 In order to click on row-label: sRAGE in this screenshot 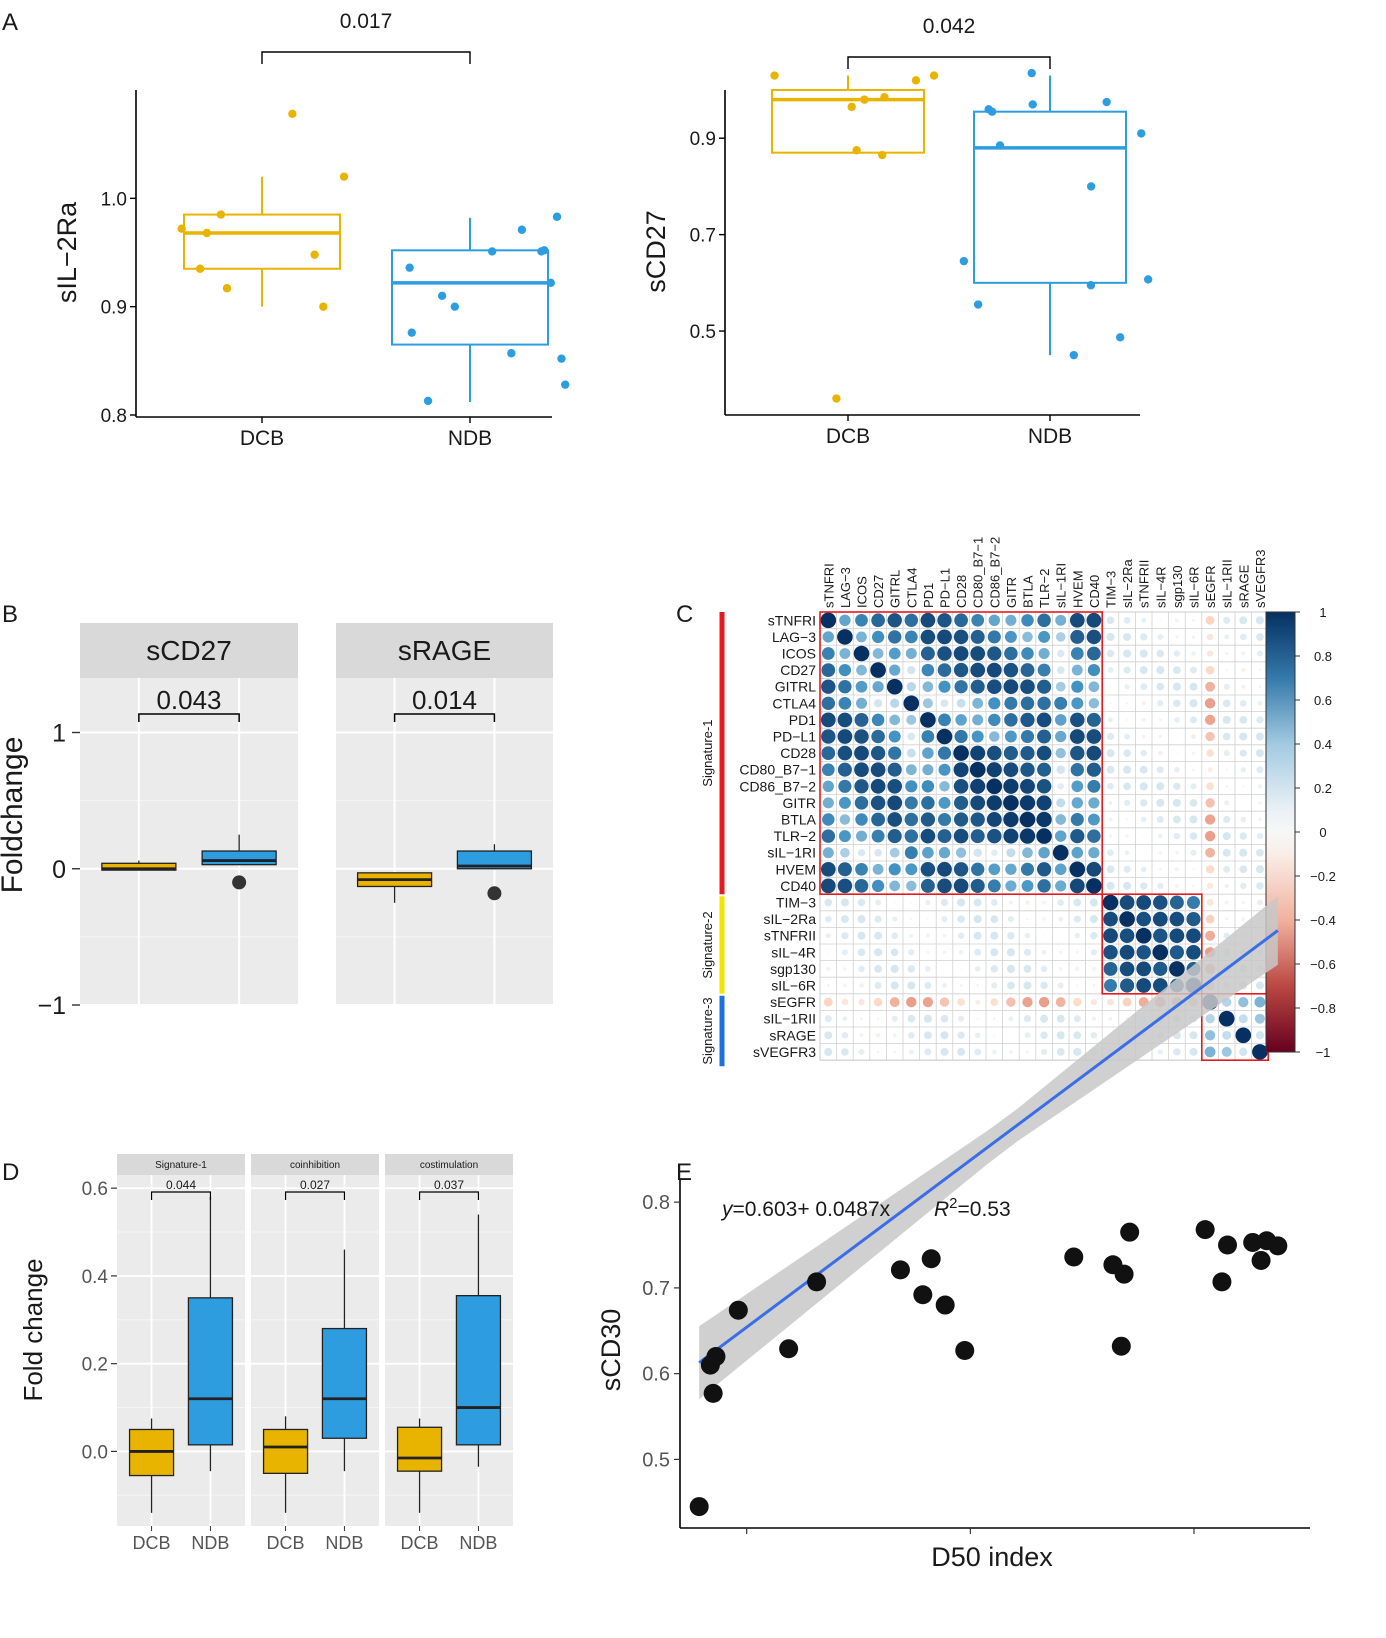, I will do `click(792, 1035)`.